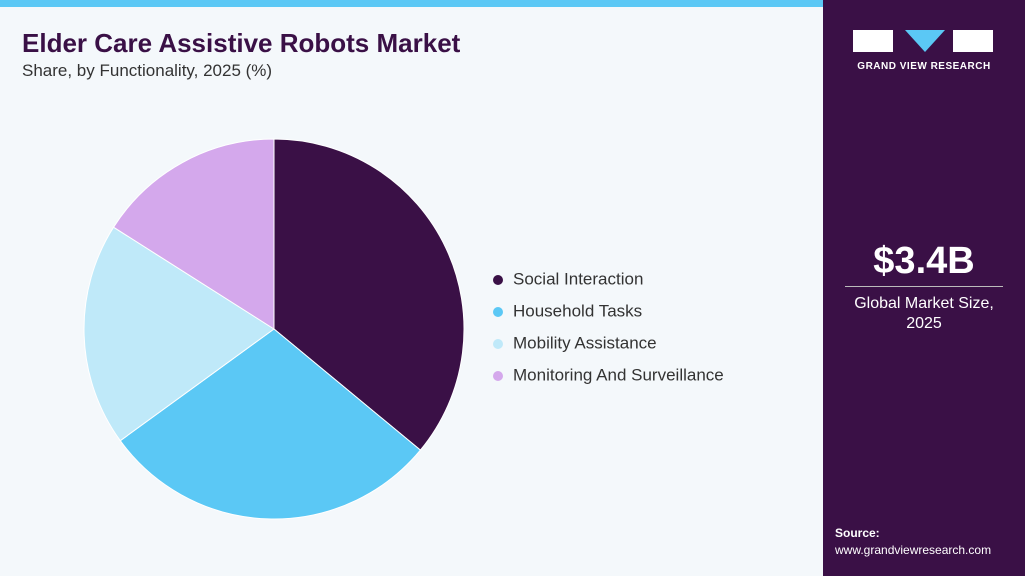 The height and width of the screenshot is (576, 1025). What do you see at coordinates (585, 342) in the screenshot?
I see `legend-label: Mobility Assistance` at bounding box center [585, 342].